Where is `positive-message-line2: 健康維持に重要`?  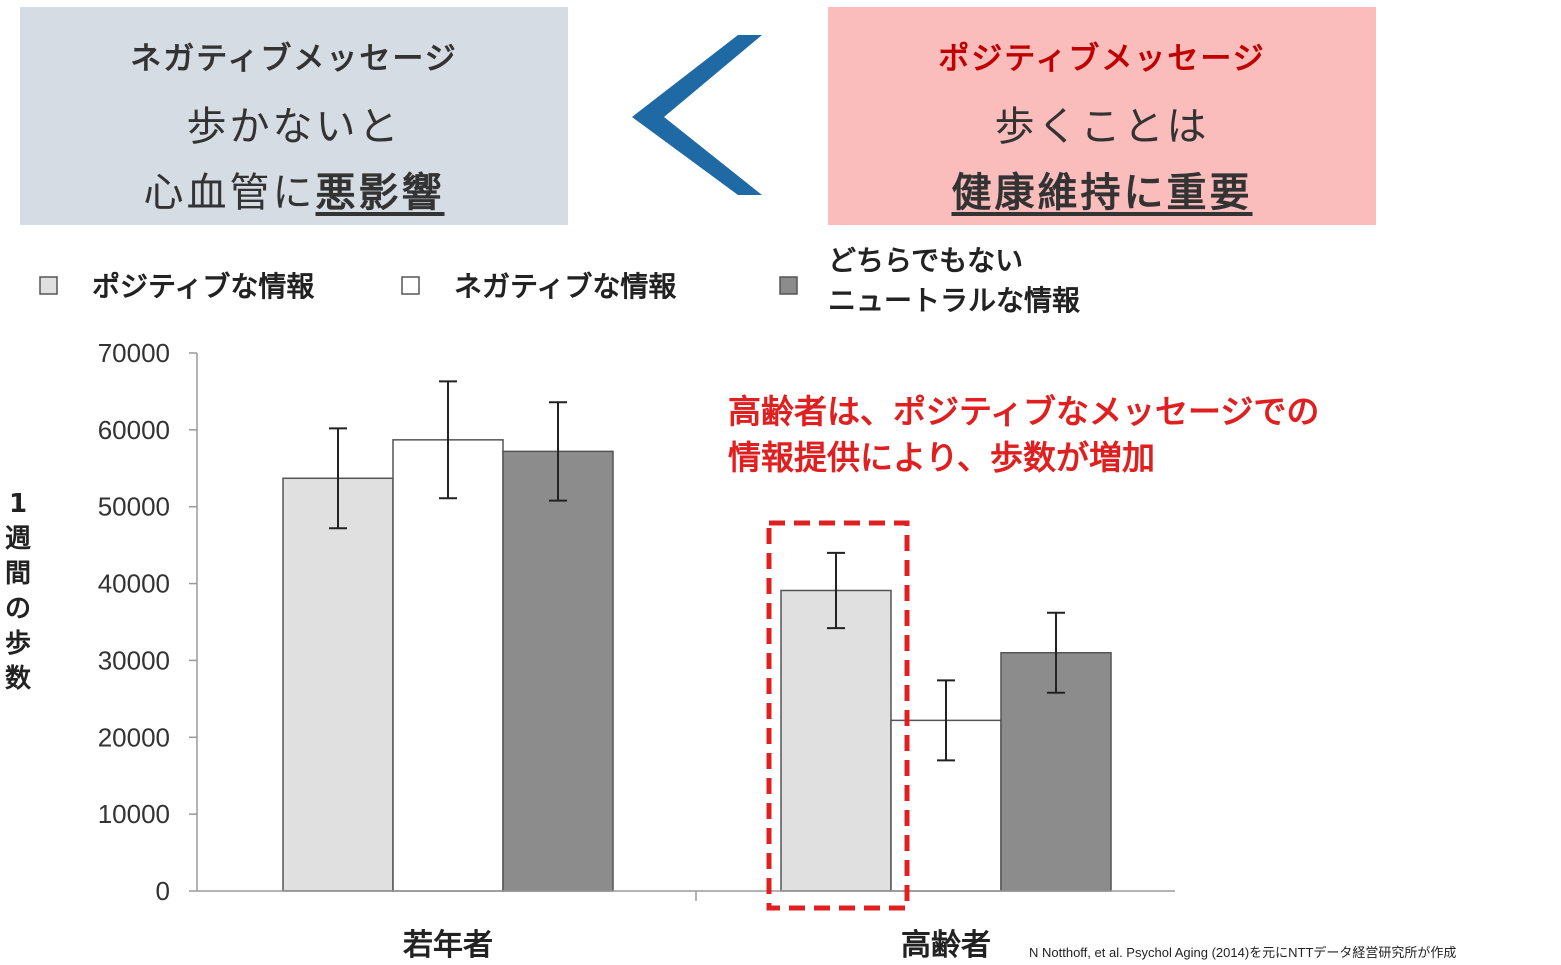
positive-message-line2: 健康維持に重要 is located at coordinates (1102, 193).